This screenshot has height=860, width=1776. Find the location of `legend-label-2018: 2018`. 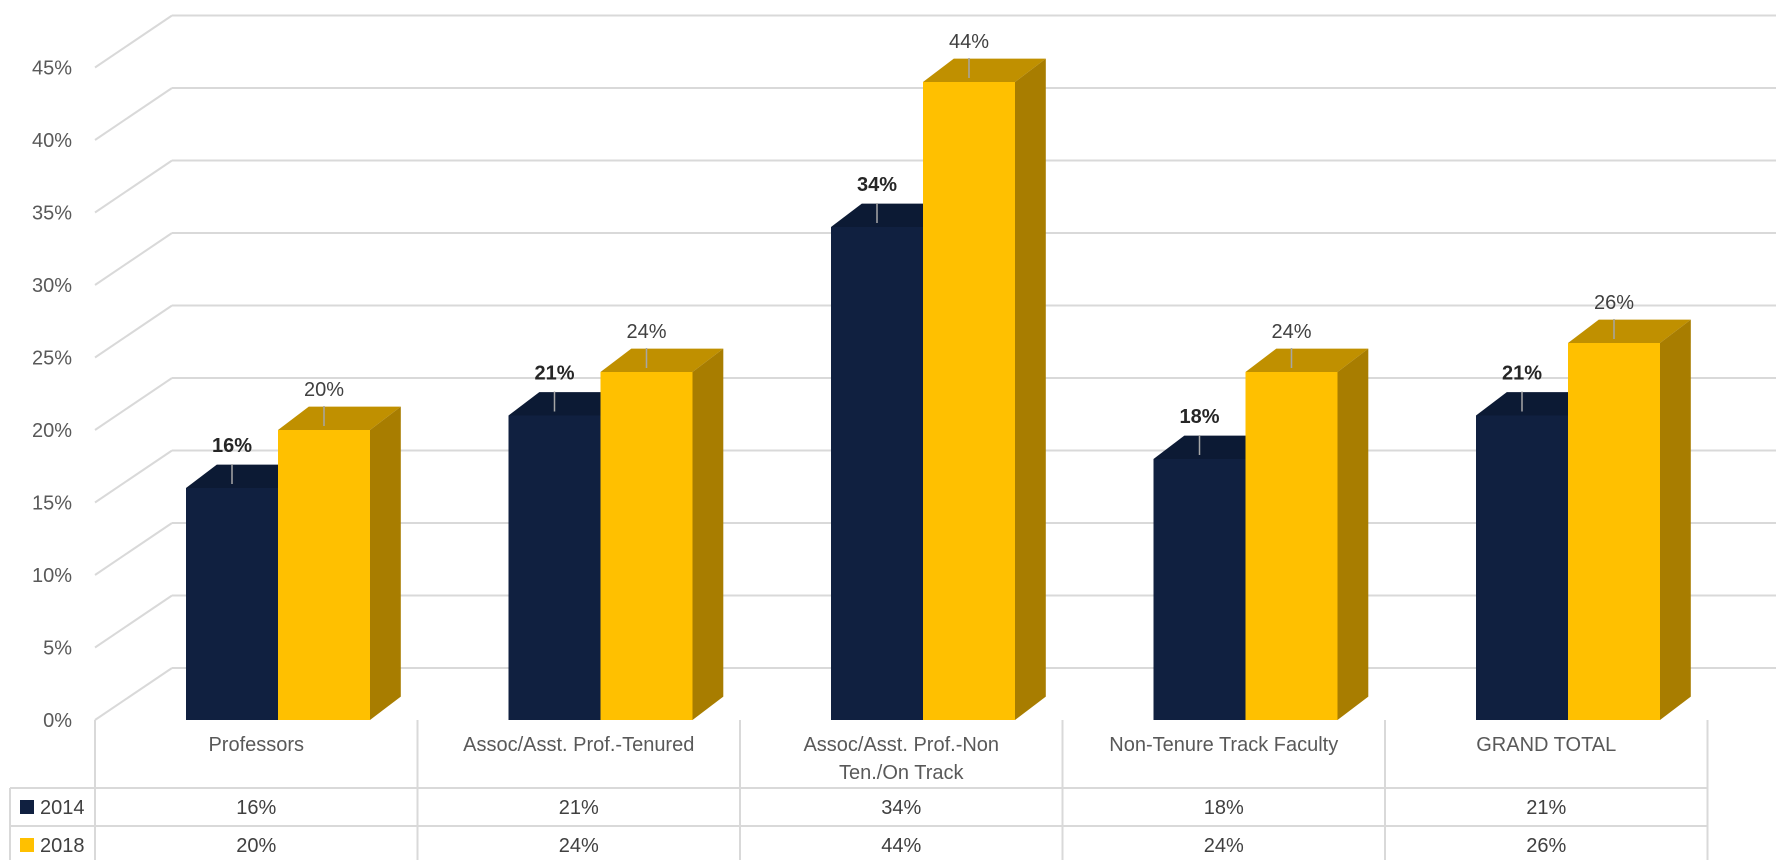

legend-label-2018: 2018 is located at coordinates (62, 846).